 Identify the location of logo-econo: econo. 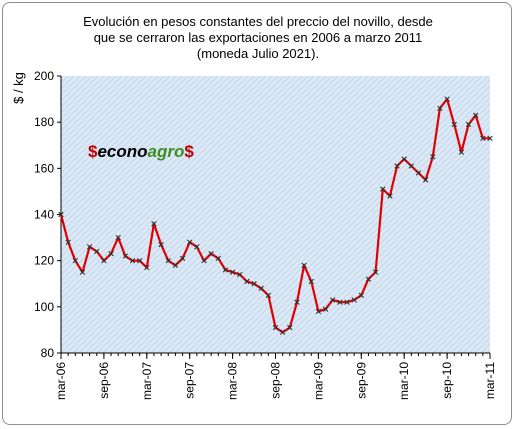
(122, 151).